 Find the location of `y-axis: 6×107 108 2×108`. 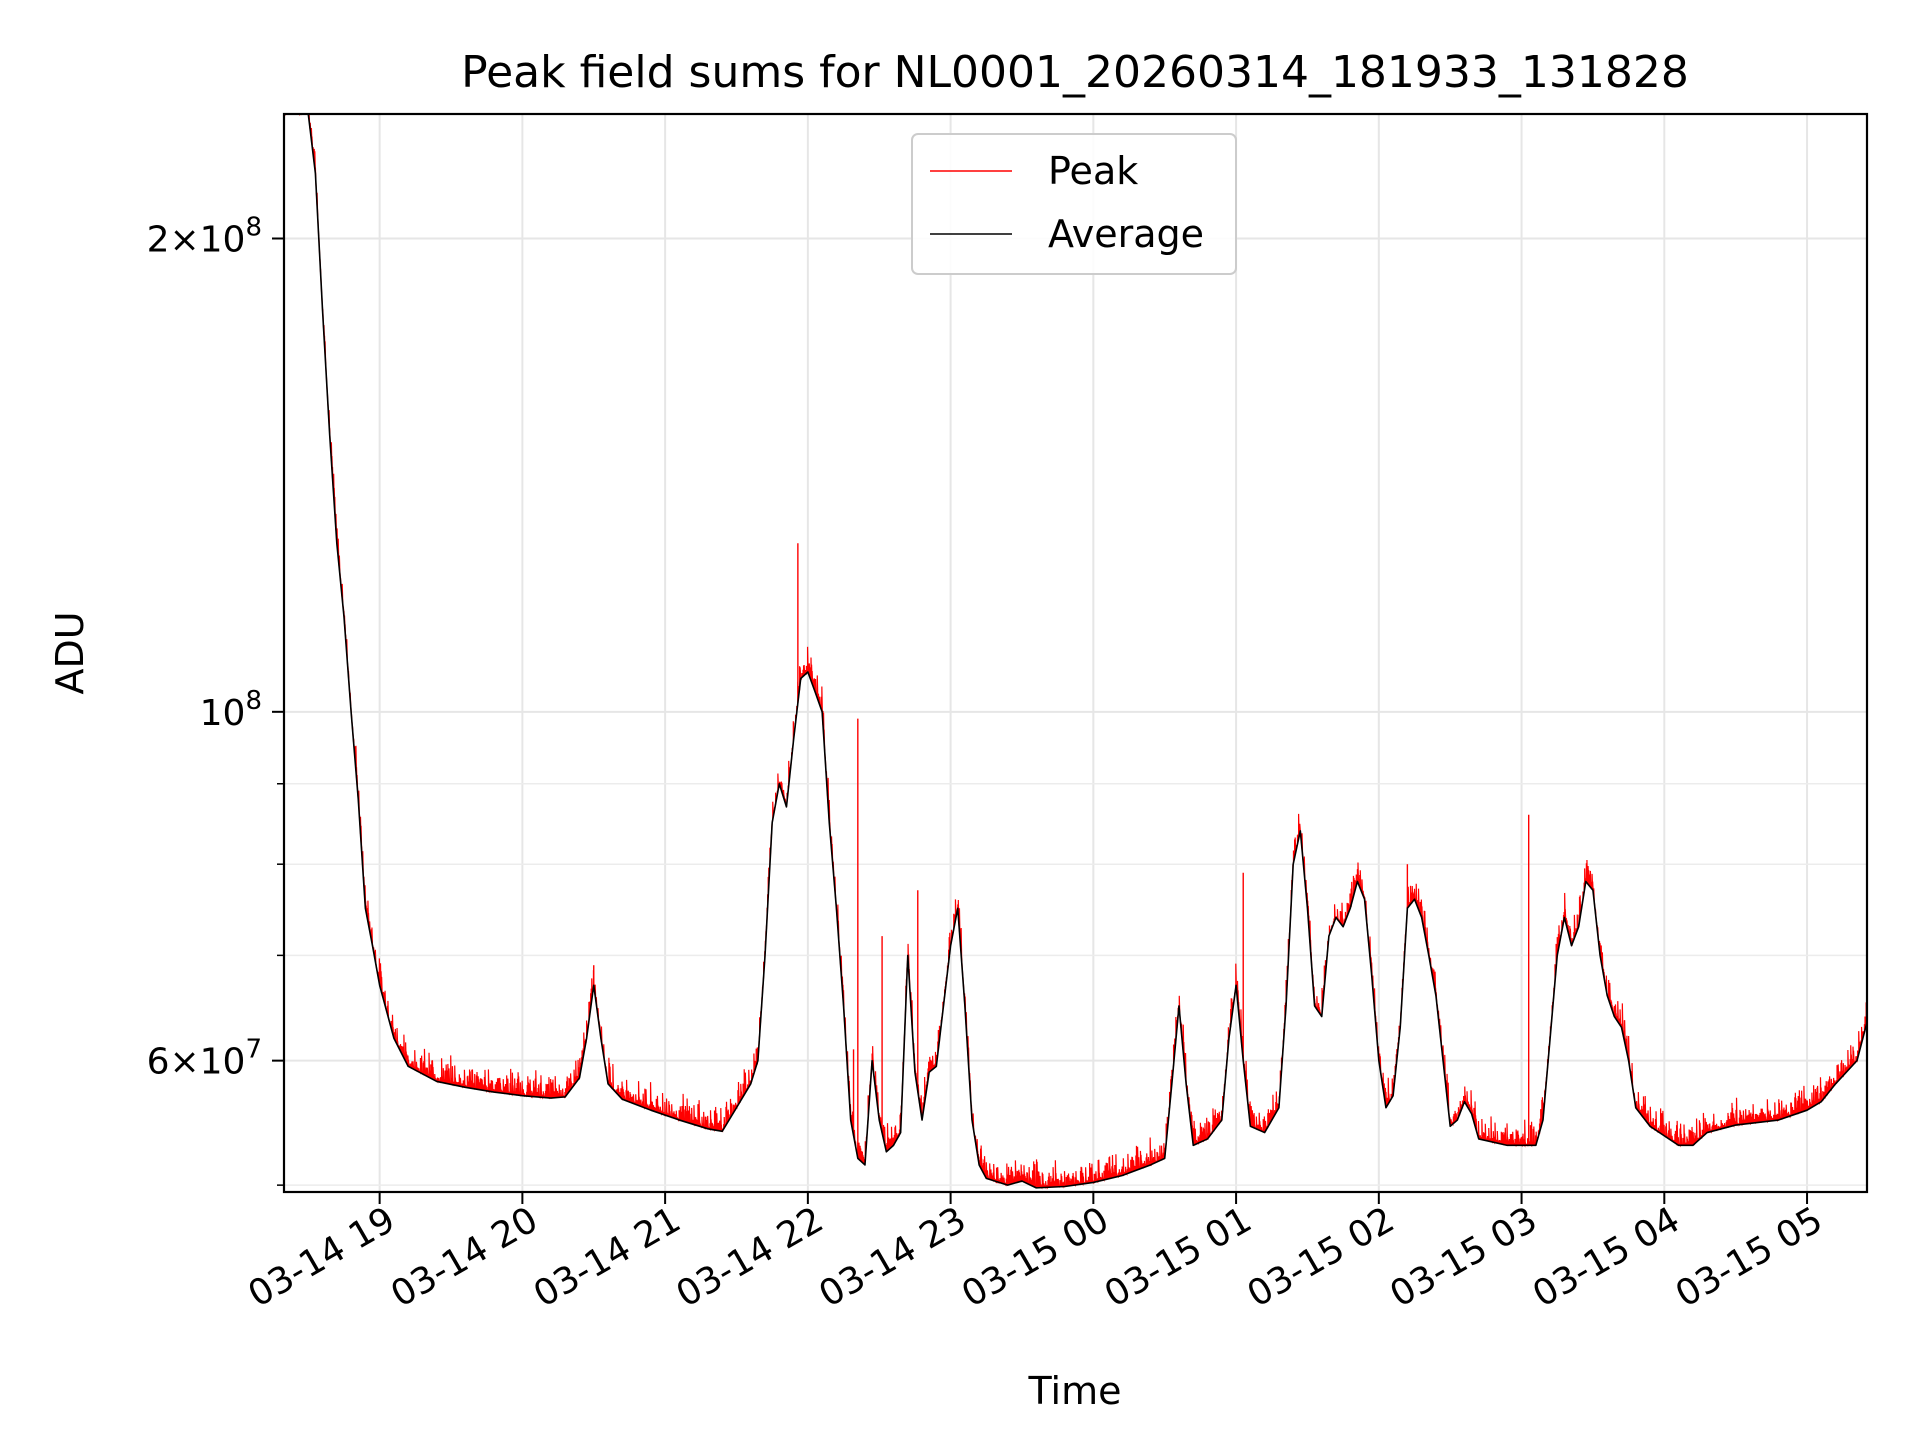

y-axis: 6×107 108 2×108 is located at coordinates (215, 699).